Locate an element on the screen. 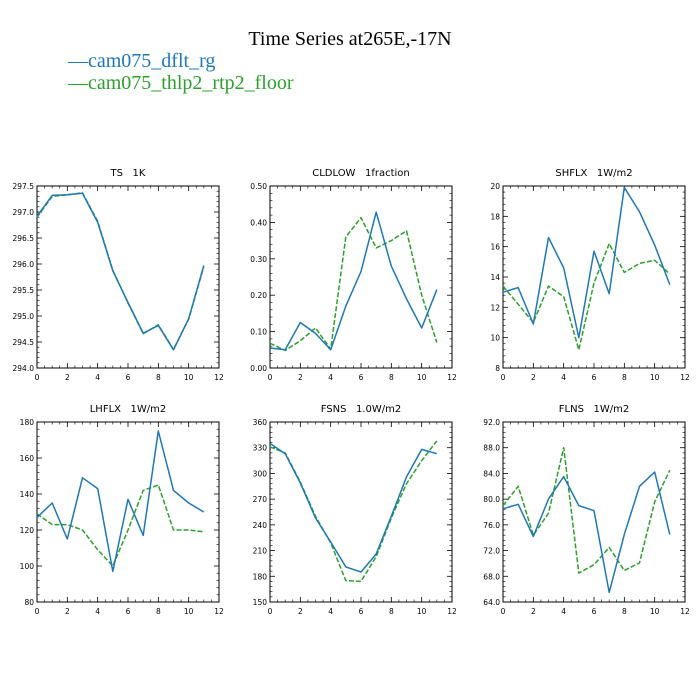  y-tick-label: 10 is located at coordinates (495, 338).